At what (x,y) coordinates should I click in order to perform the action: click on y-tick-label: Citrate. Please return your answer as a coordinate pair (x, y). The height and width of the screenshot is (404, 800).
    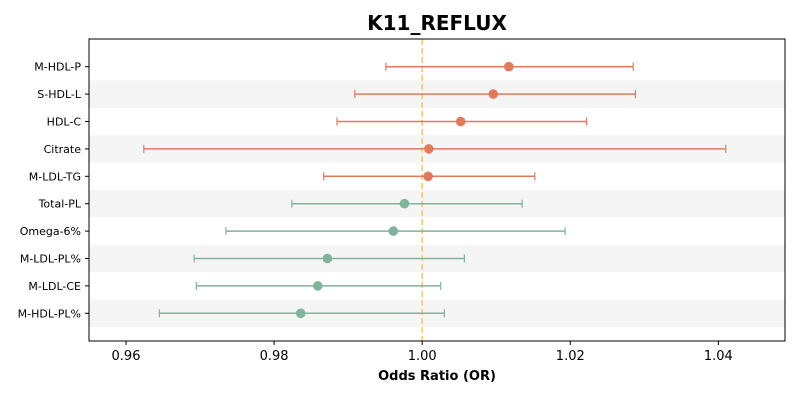
    Looking at the image, I should click on (63, 149).